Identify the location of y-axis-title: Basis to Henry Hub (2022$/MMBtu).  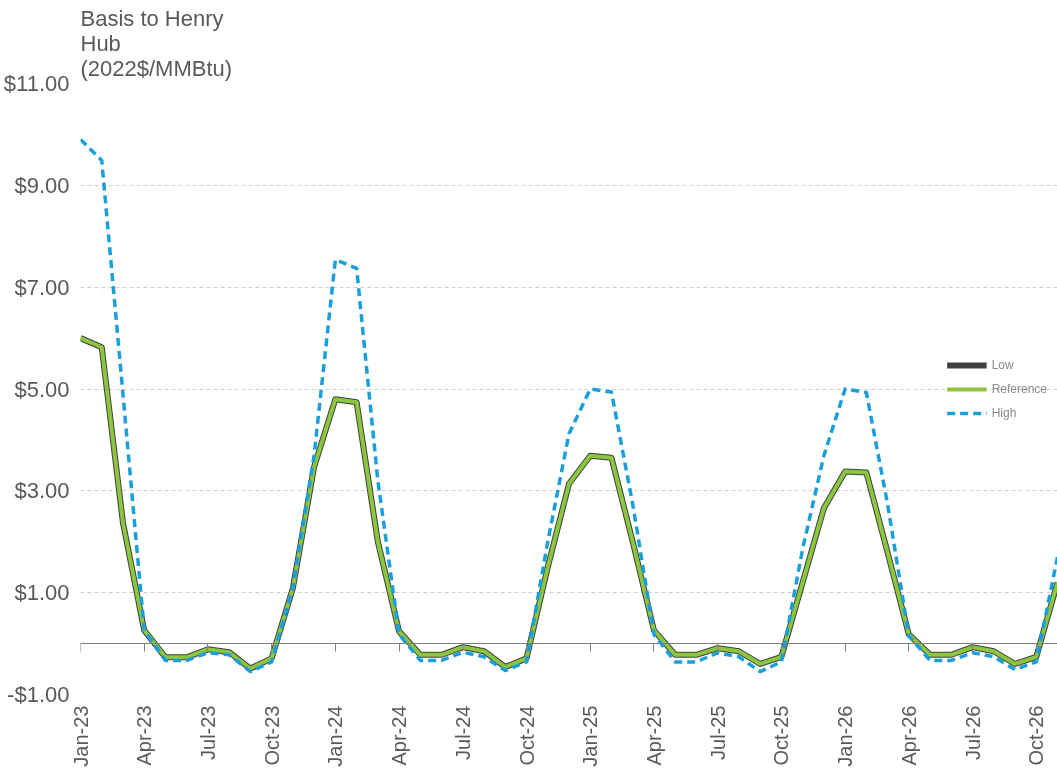
(156, 43).